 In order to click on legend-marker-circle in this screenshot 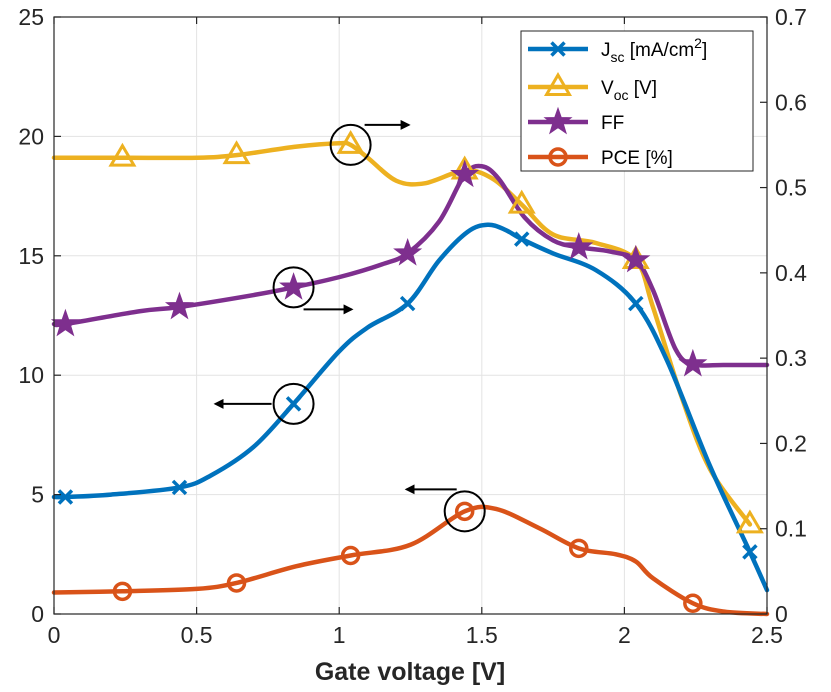, I will do `click(558, 157)`.